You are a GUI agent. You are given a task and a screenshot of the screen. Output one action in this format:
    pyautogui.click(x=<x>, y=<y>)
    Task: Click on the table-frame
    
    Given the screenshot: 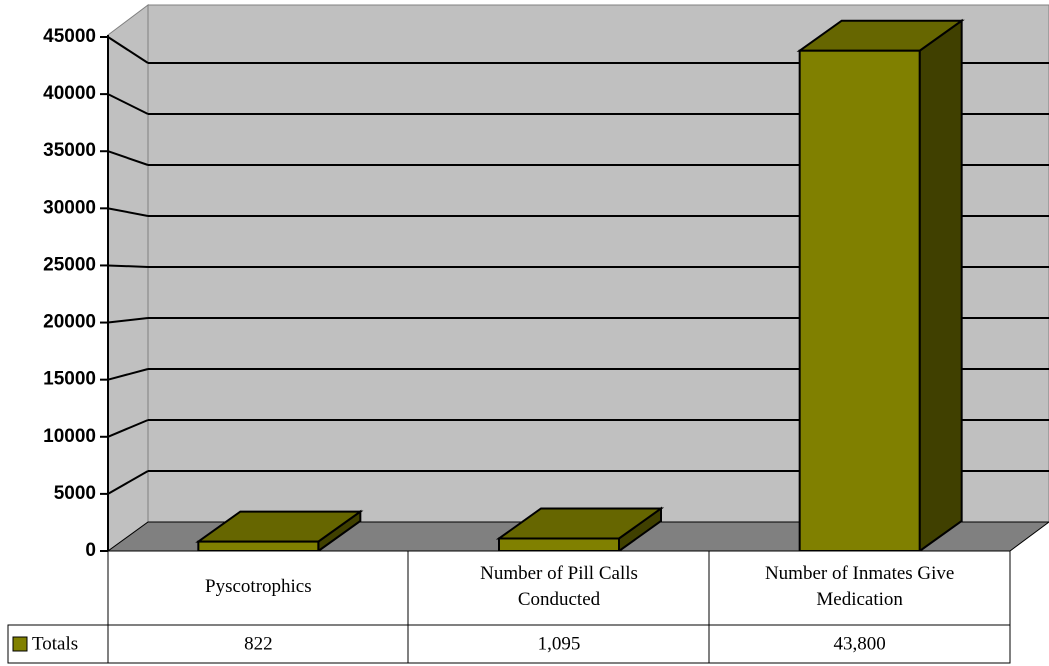 What is the action you would take?
    pyautogui.click(x=559, y=607)
    